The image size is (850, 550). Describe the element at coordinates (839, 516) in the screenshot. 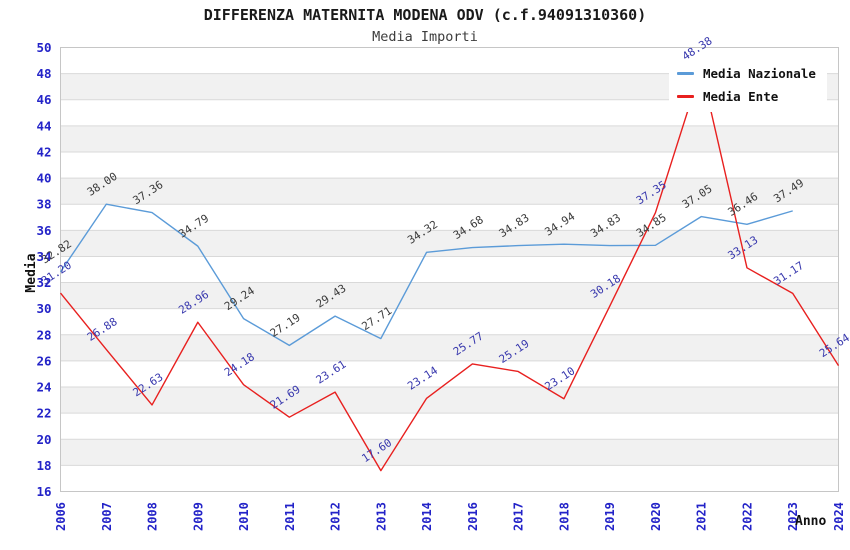

I see `x-tick-label: 2024` at that location.